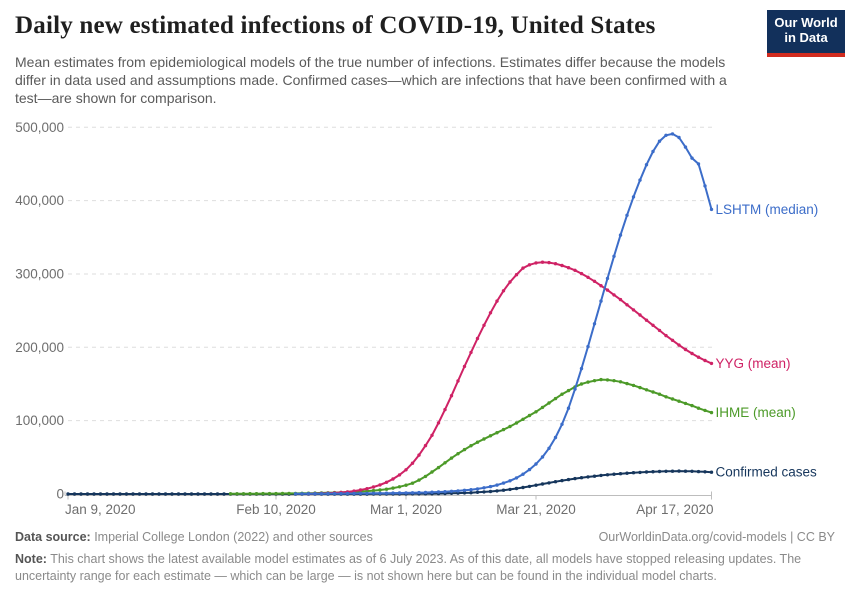  What do you see at coordinates (60, 494) in the screenshot?
I see `y-axis-label: 0` at bounding box center [60, 494].